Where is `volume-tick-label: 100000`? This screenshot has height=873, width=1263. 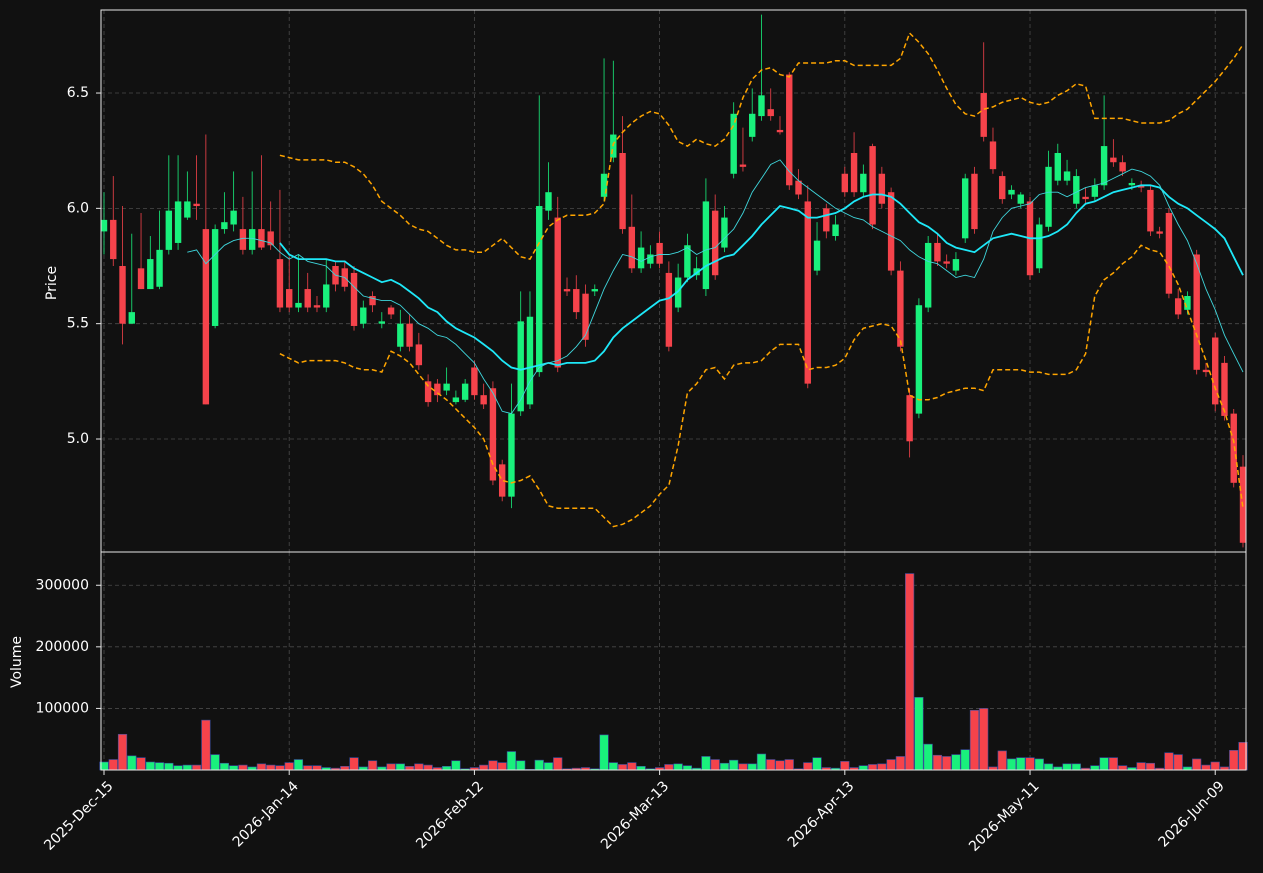 volume-tick-label: 100000 is located at coordinates (62, 708).